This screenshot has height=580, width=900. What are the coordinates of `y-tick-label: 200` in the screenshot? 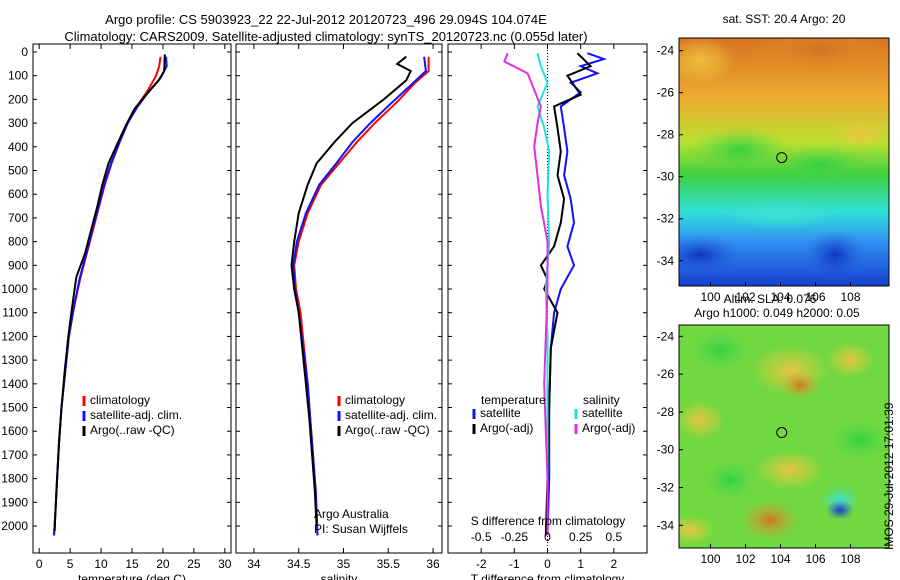 It's located at (18, 99).